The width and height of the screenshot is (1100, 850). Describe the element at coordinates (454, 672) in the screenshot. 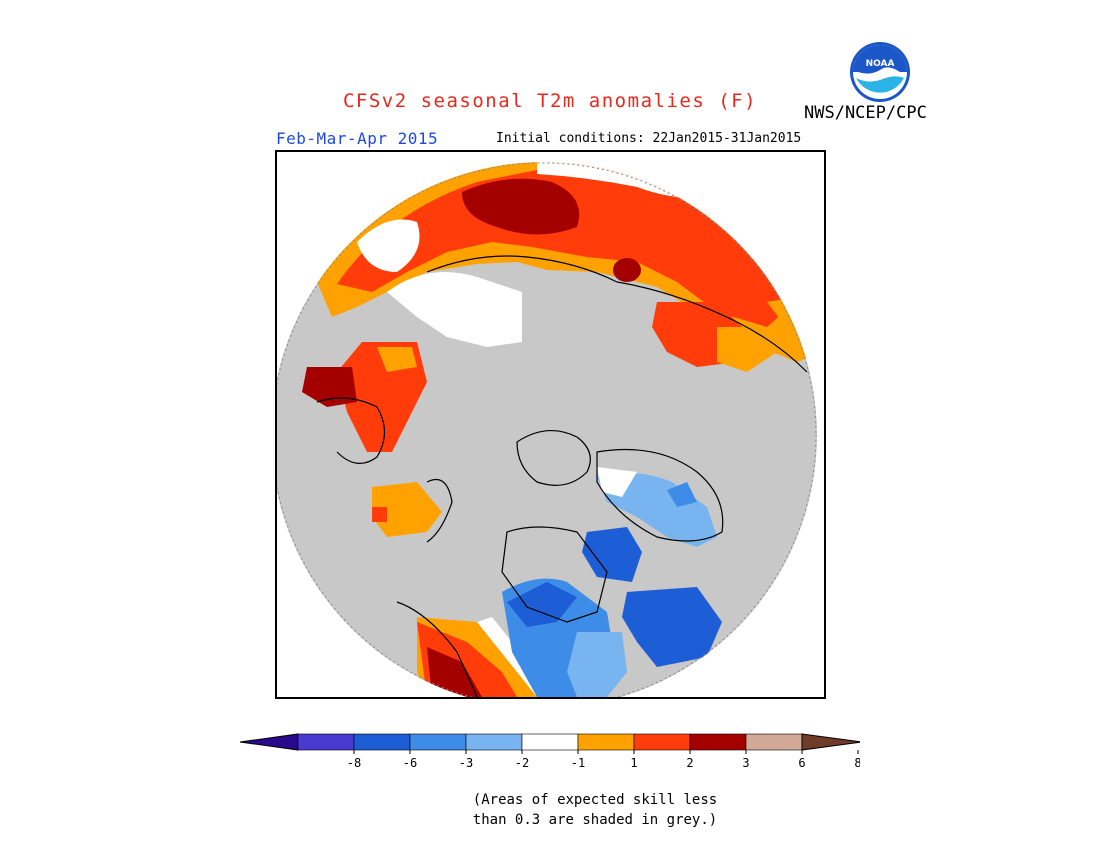

I see `anomaly-area-westna-plus6` at that location.